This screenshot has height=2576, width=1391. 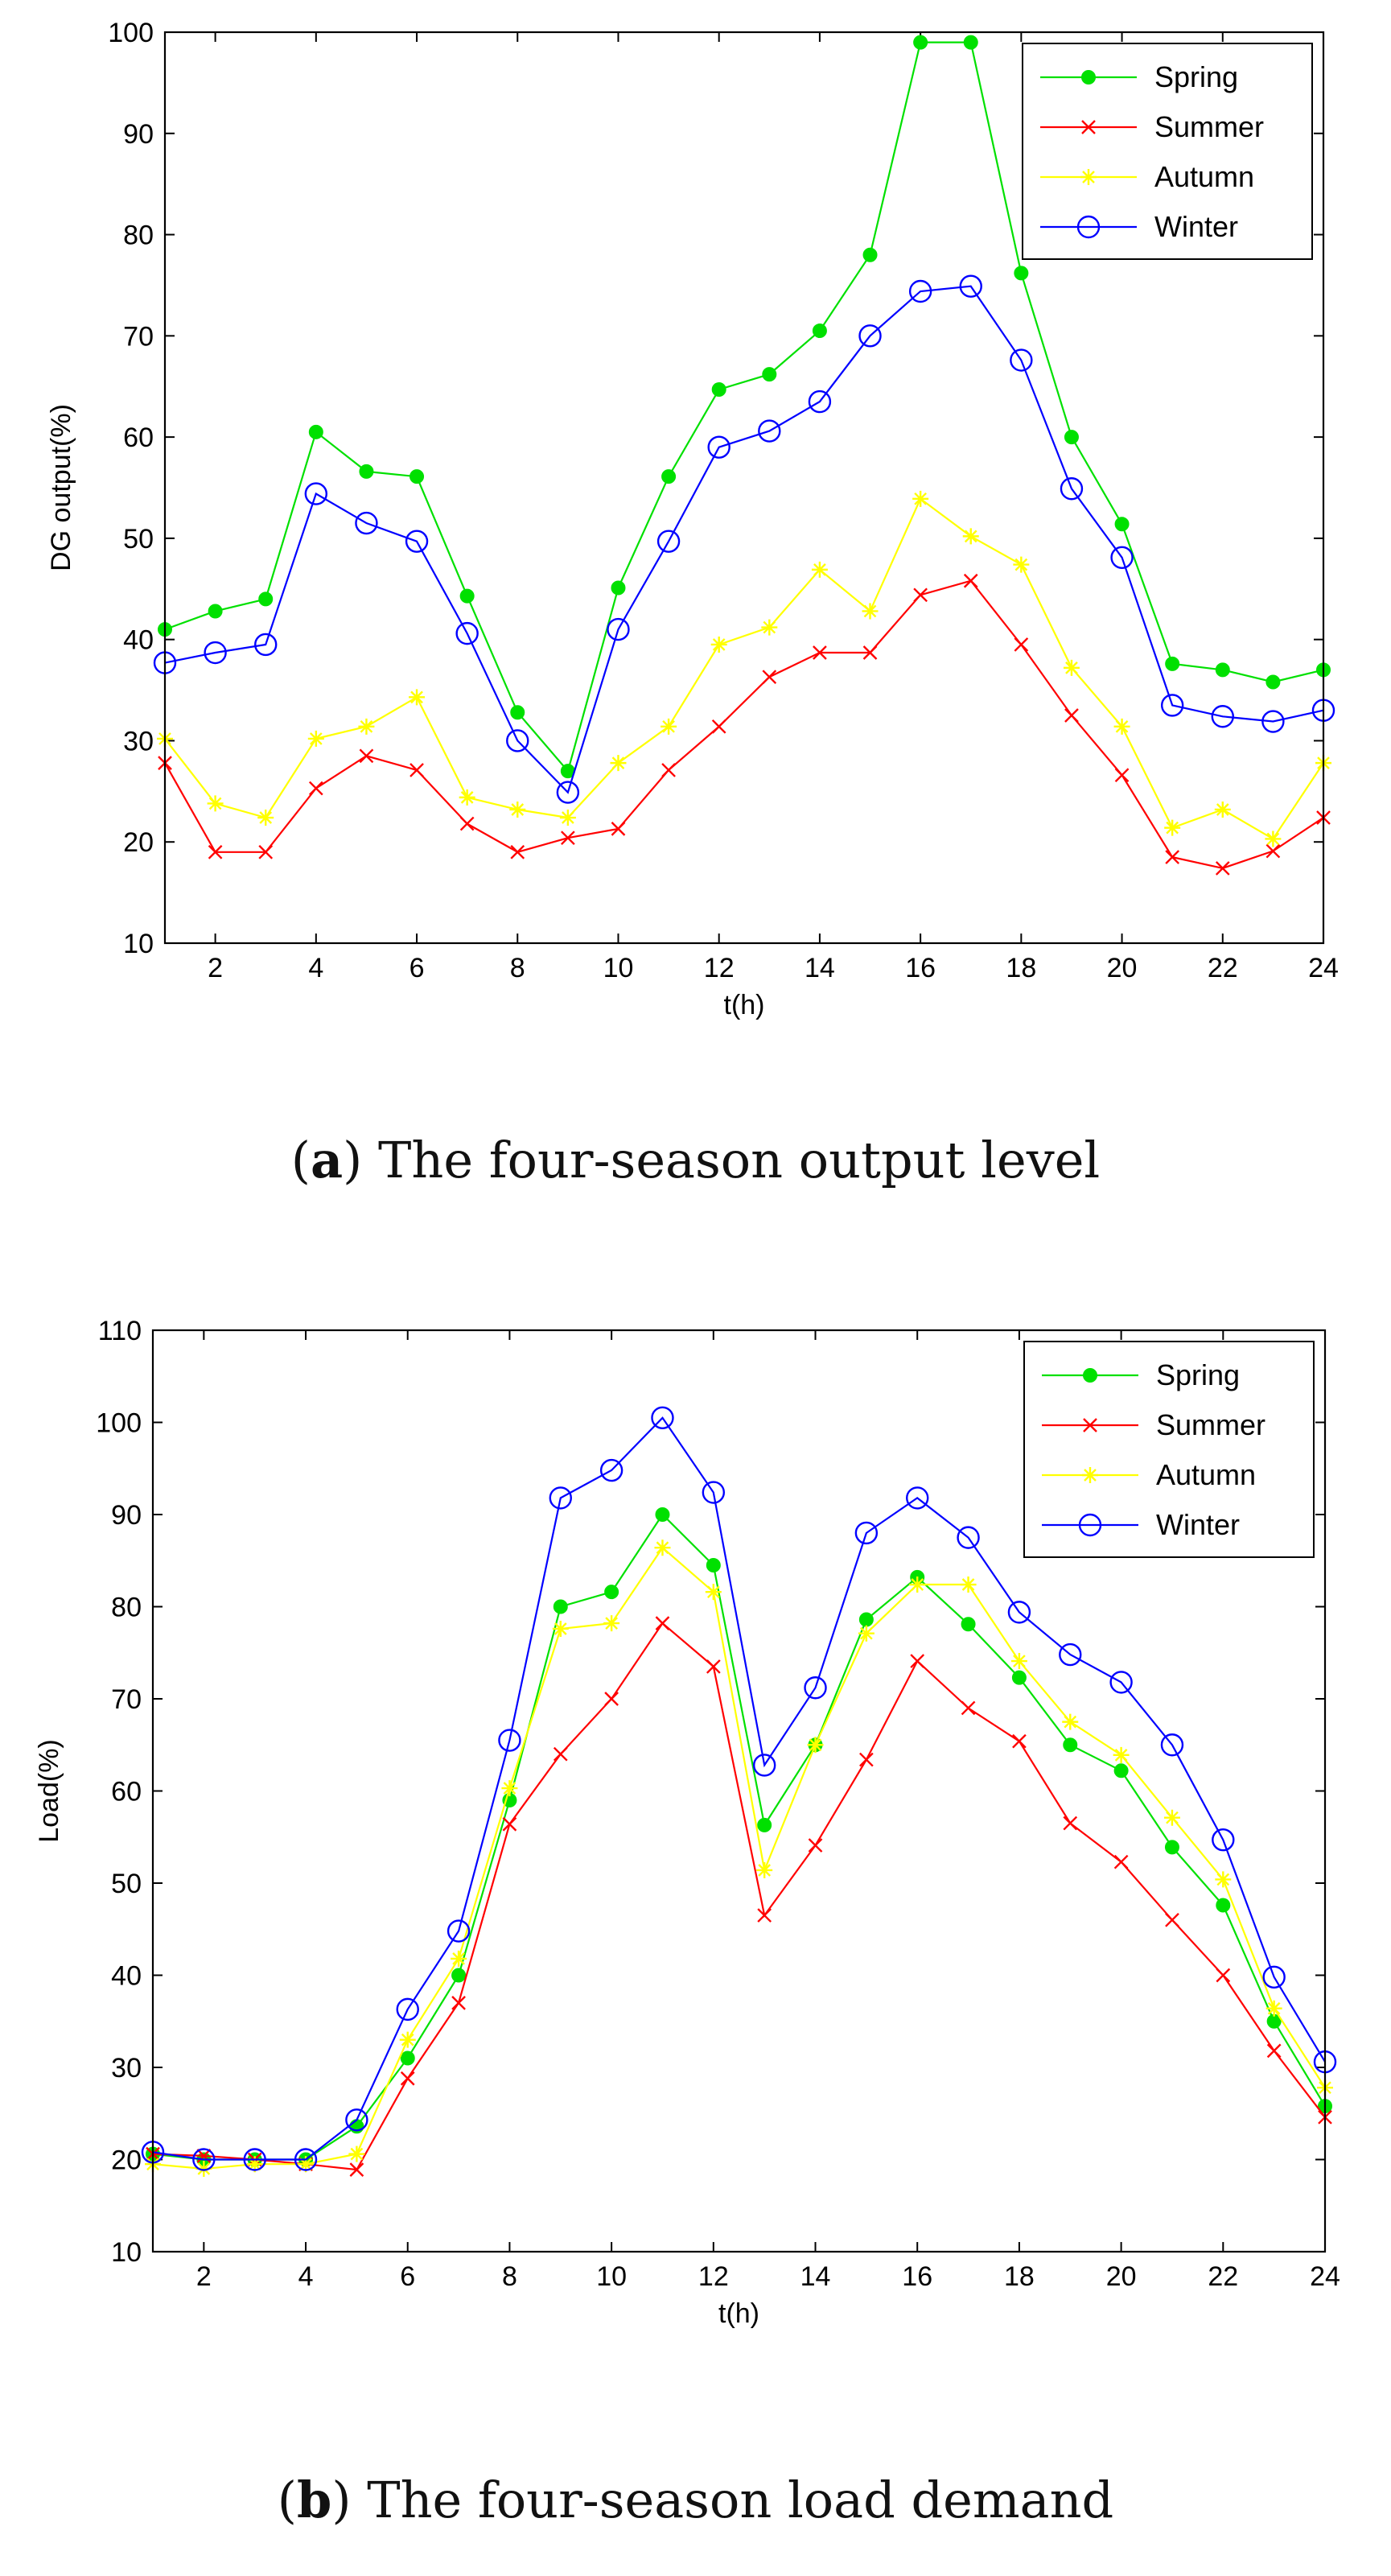 What do you see at coordinates (1169, 1449) in the screenshot?
I see `chart-b-legend: Spring Summer Autumn Winter` at bounding box center [1169, 1449].